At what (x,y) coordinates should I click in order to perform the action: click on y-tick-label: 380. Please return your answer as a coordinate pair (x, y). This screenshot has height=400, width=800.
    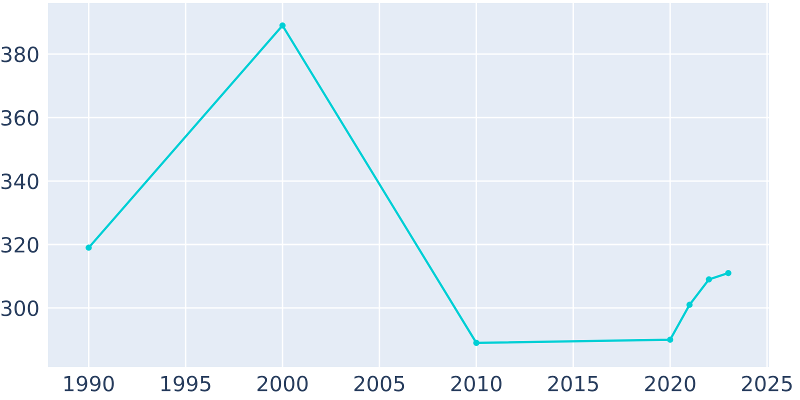
    Looking at the image, I should click on (19, 54).